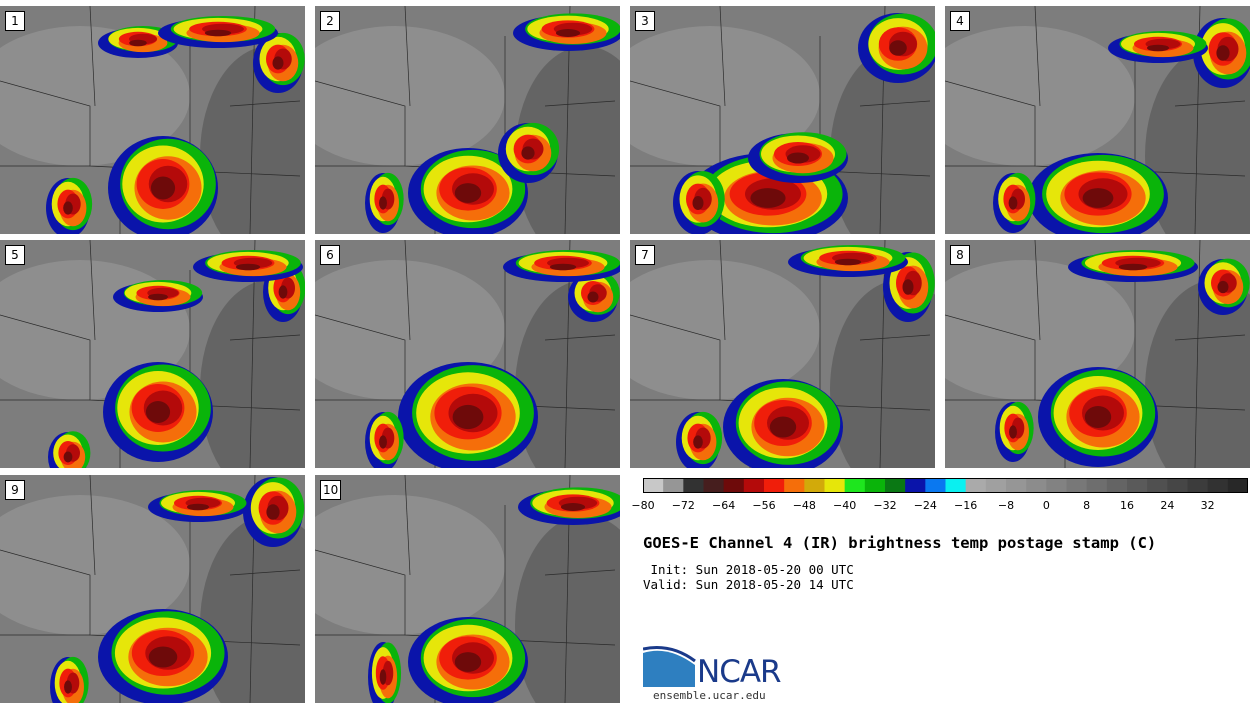 The width and height of the screenshot is (1260, 703). Describe the element at coordinates (739, 672) in the screenshot. I see `ncar-logo-text: NCAR` at that location.